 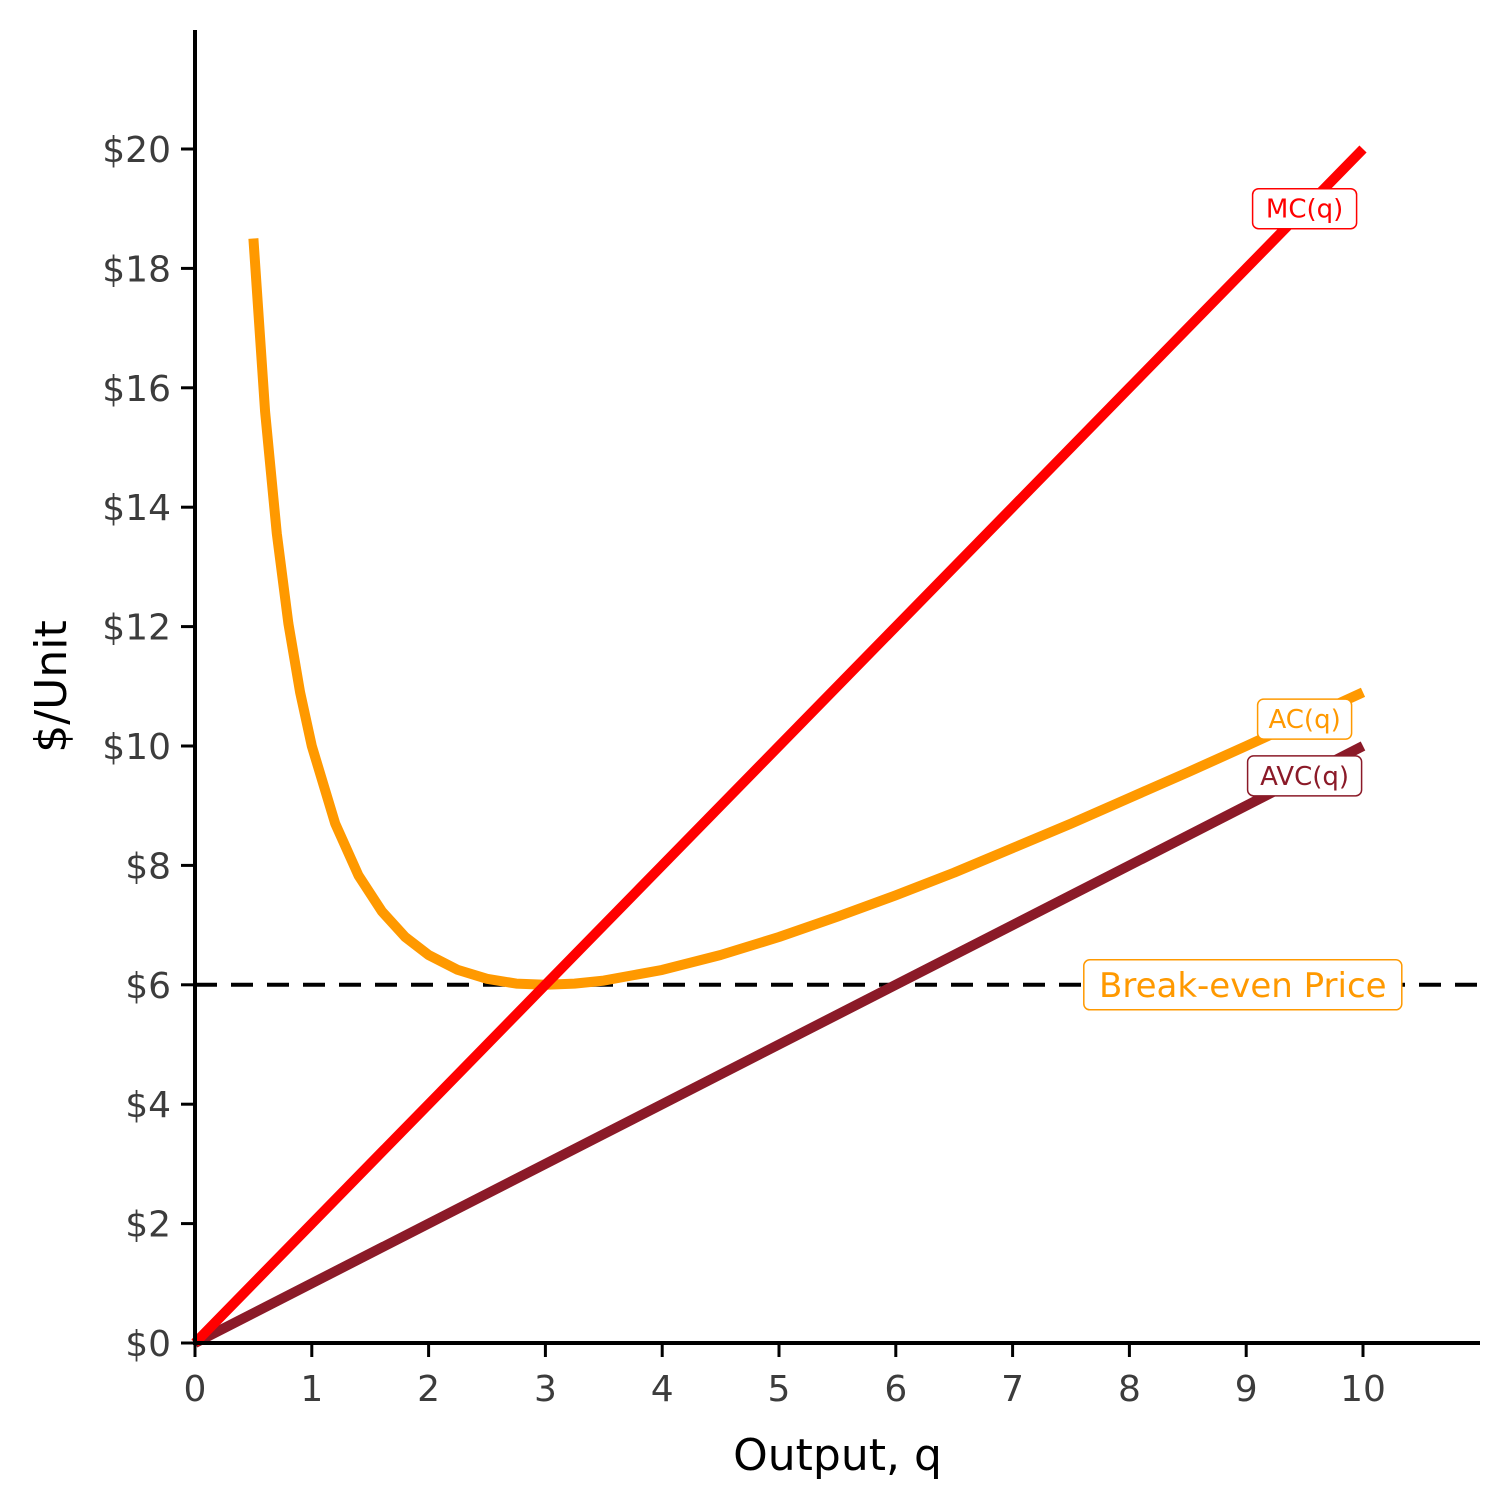 I want to click on y-tick-label: $4, so click(x=148, y=1105).